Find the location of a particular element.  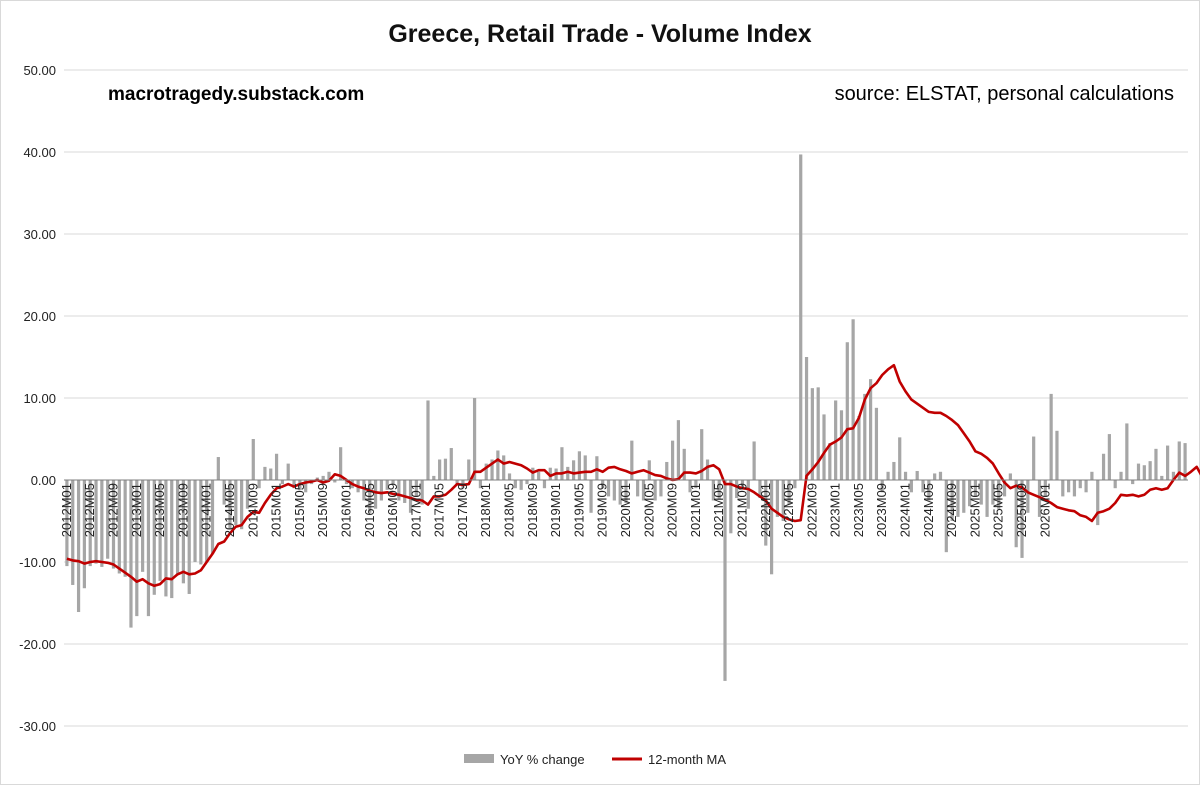

x-tick-label-12: 2016M01 is located at coordinates (346, 510).